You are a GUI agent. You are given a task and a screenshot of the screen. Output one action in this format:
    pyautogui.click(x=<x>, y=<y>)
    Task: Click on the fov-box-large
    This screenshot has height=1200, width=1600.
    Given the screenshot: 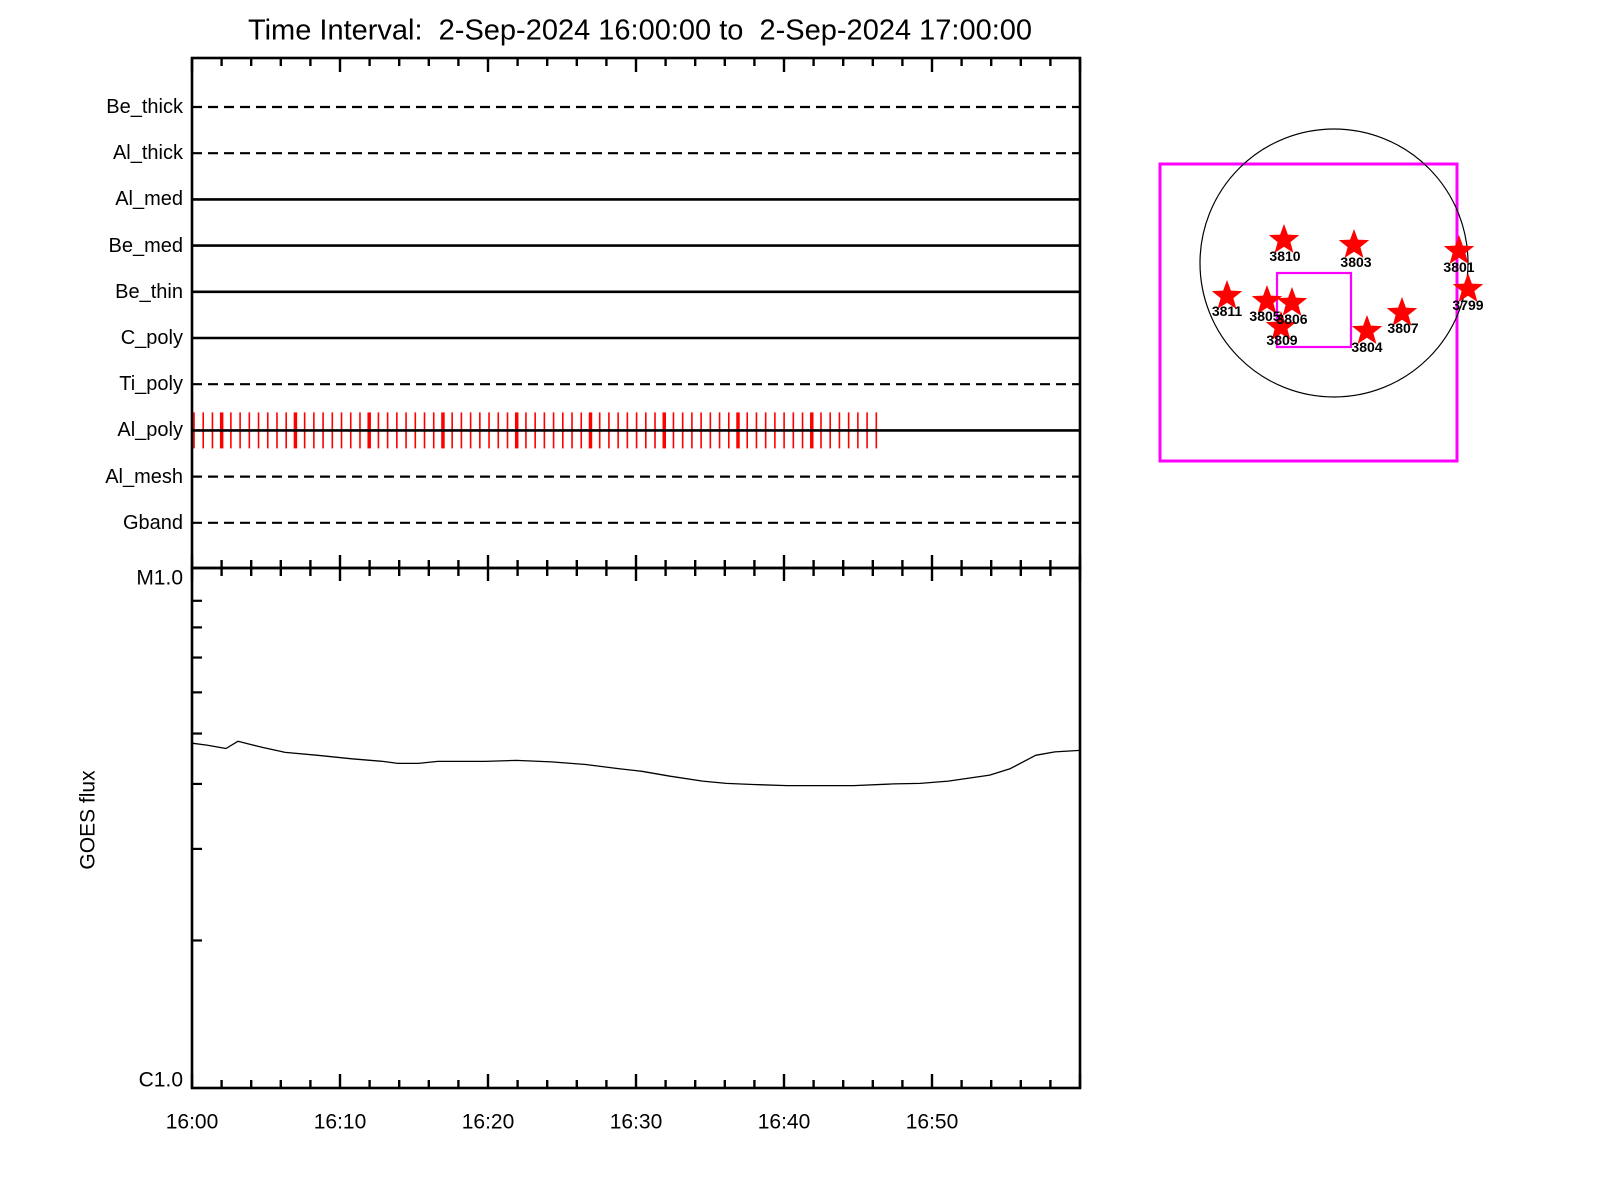 What is the action you would take?
    pyautogui.click(x=1308, y=312)
    